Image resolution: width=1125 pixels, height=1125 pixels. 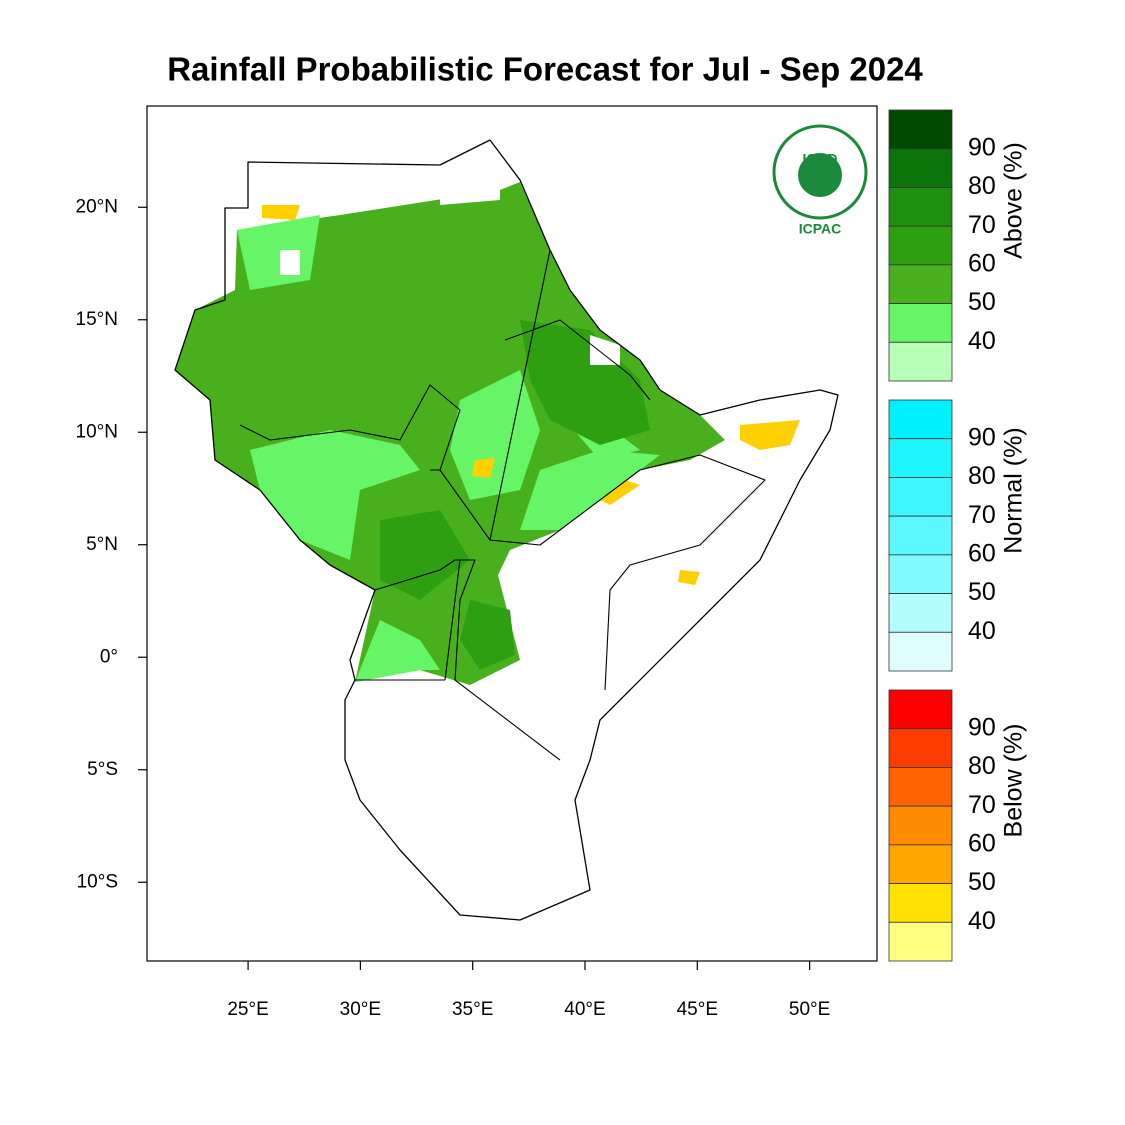 I want to click on y-tick-label: 15°N, so click(x=97, y=319).